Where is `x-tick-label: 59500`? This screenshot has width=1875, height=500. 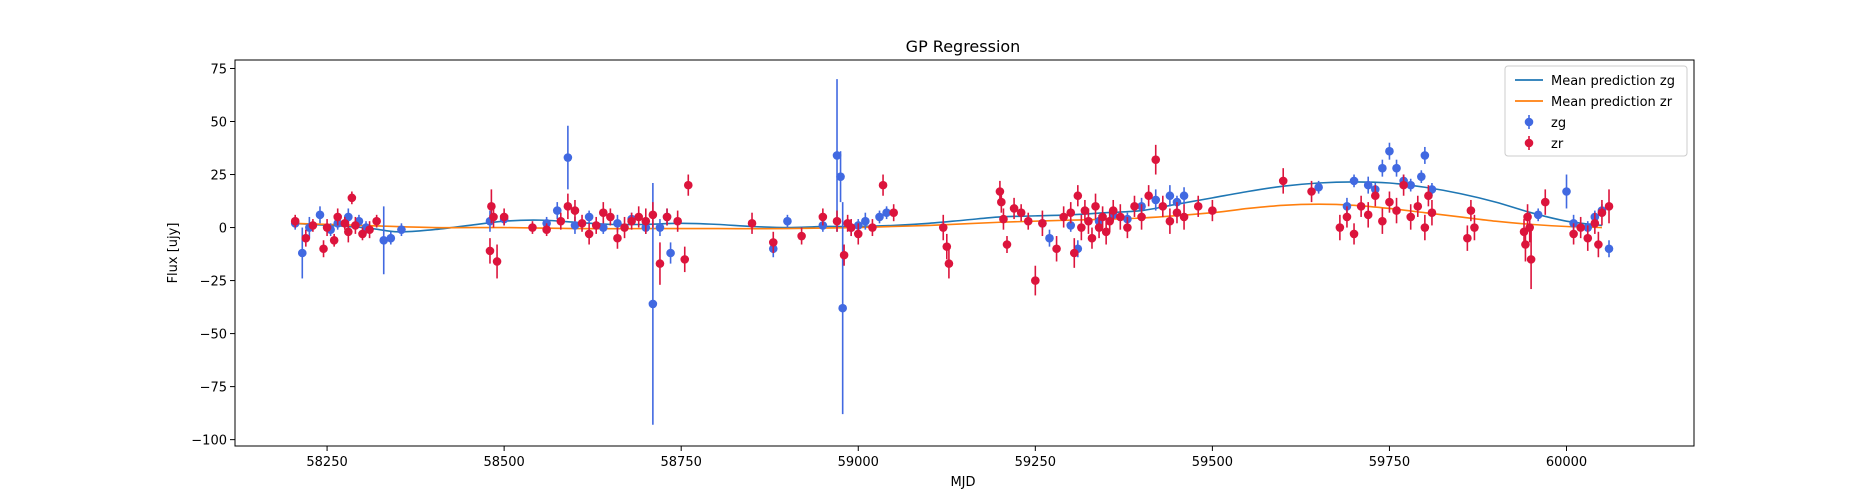 x-tick-label: 59500 is located at coordinates (1212, 462).